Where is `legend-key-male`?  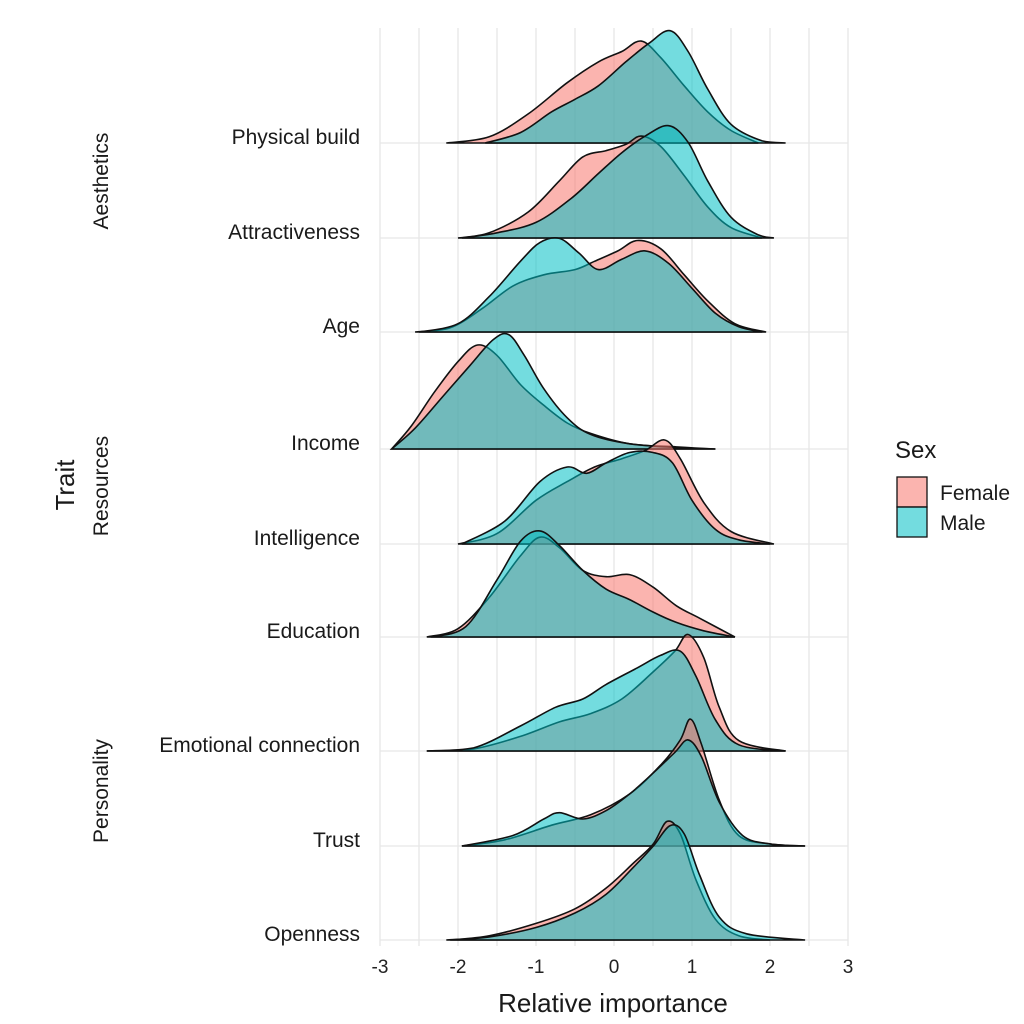
legend-key-male is located at coordinates (912, 522).